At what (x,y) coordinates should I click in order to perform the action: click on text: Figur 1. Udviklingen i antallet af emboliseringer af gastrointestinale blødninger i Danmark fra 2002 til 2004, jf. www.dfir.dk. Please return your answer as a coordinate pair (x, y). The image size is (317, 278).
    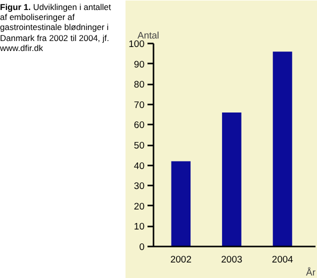
    Looking at the image, I should click on (56, 27).